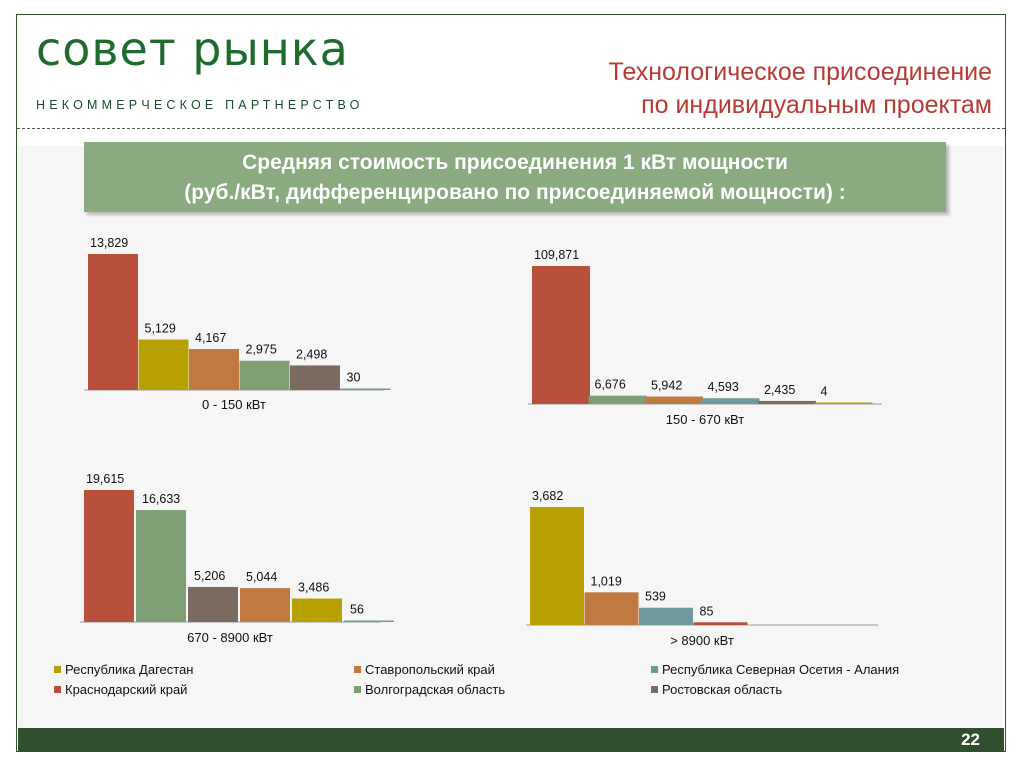 This screenshot has height=768, width=1024. Describe the element at coordinates (161, 566) in the screenshot. I see `chart-3-bar-volgograd` at that location.